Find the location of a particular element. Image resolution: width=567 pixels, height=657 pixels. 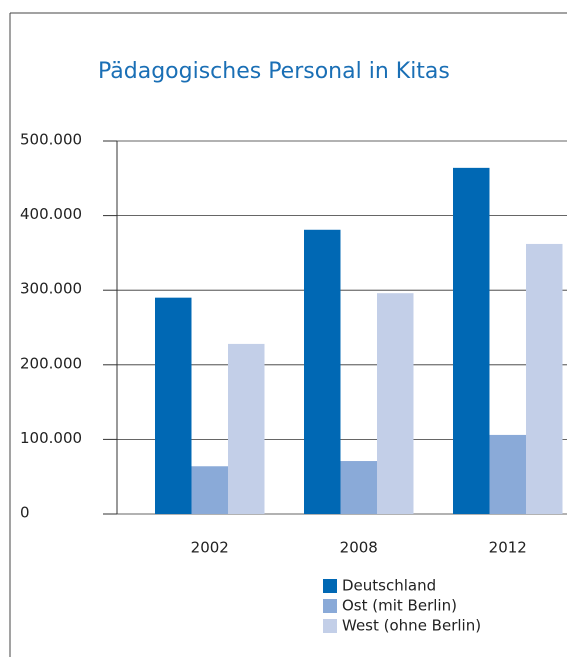

y-tick-label: 500.000 is located at coordinates (51, 140).